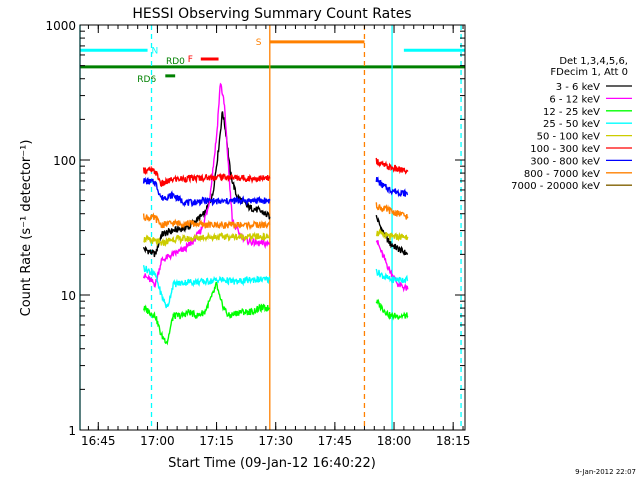 Image resolution: width=640 pixels, height=480 pixels. I want to click on legend-label: 3 - 6 keV, so click(578, 87).